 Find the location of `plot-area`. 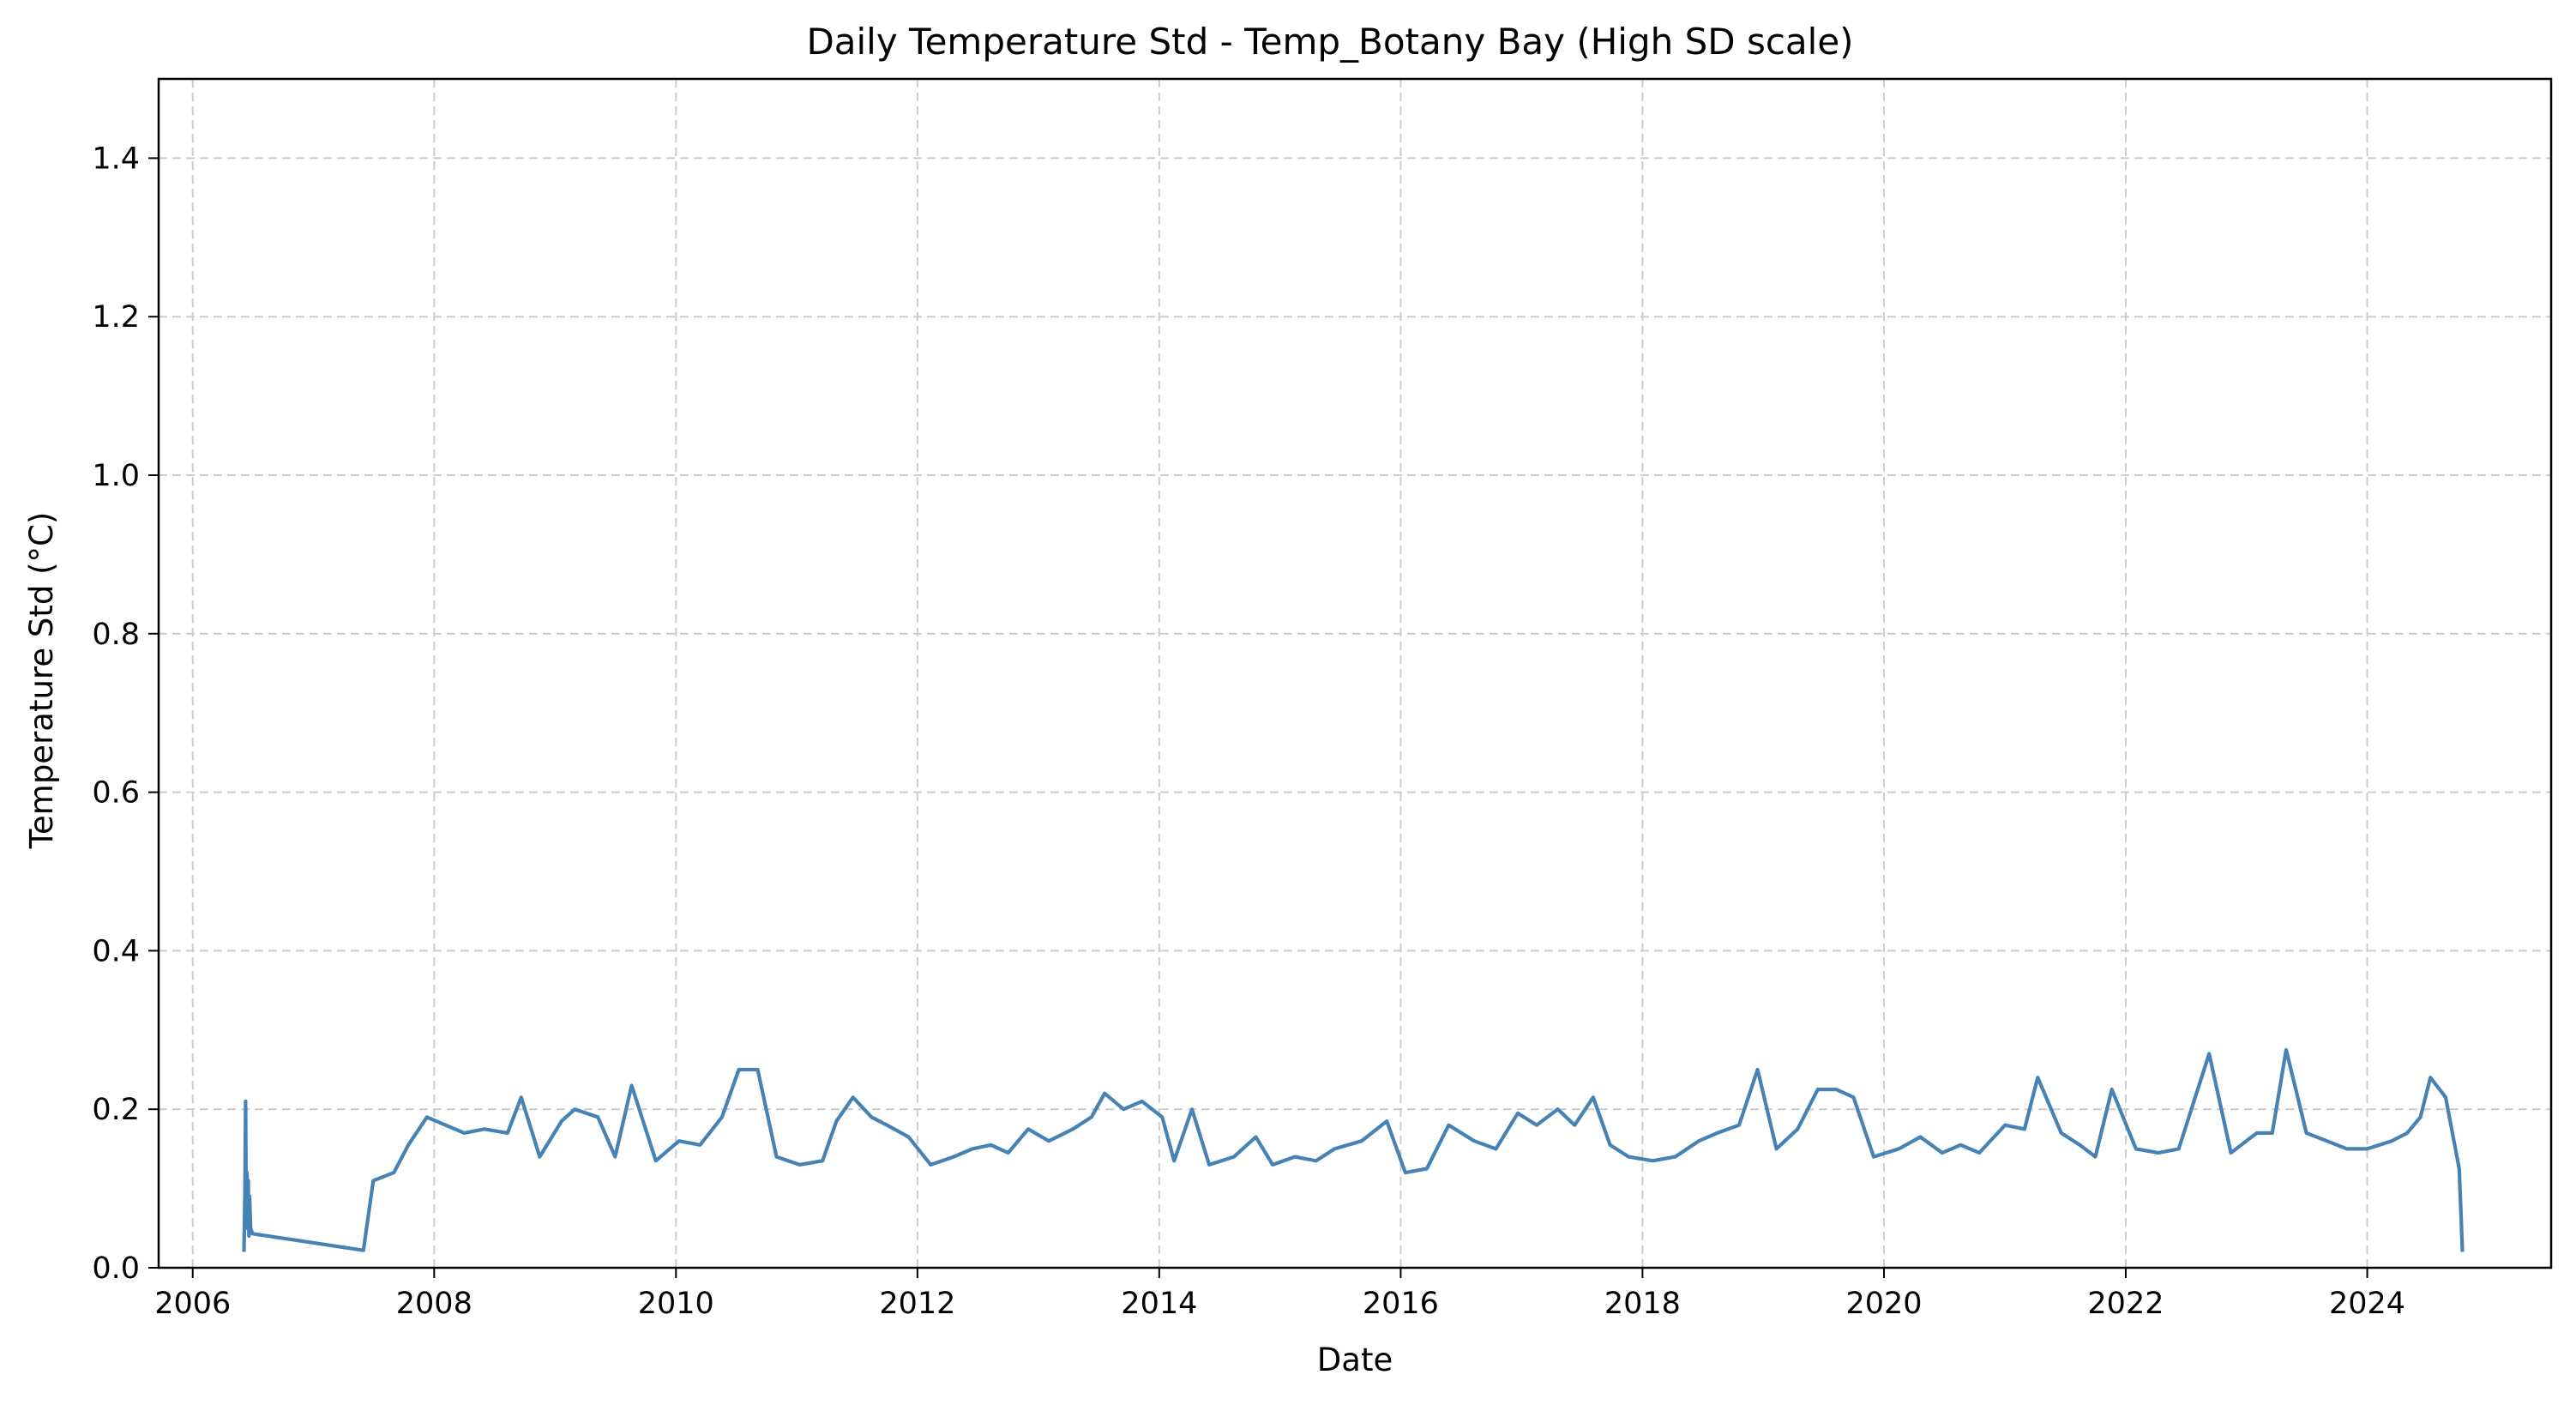

plot-area is located at coordinates (1353, 1149).